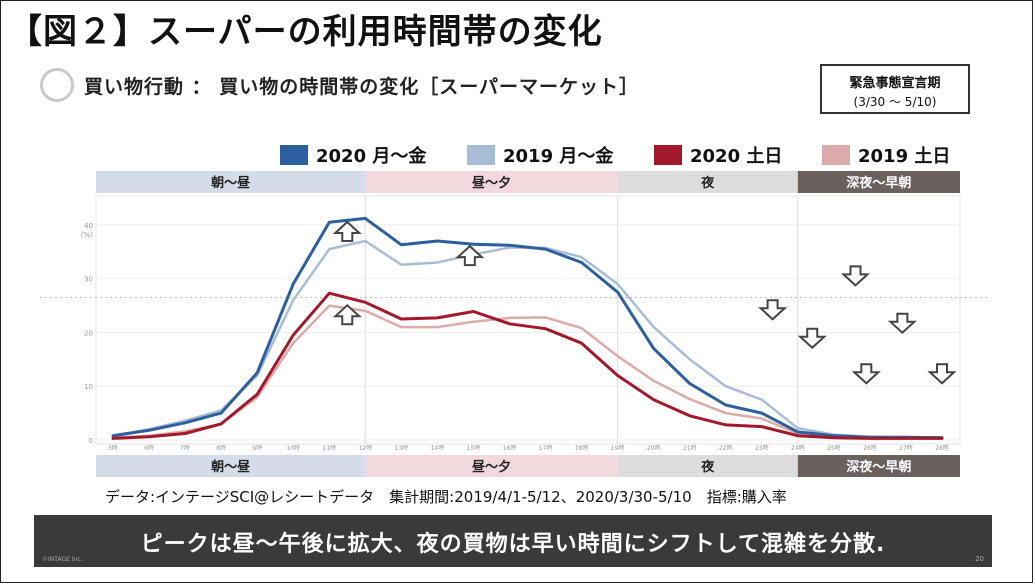 This screenshot has height=583, width=1033. Describe the element at coordinates (762, 448) in the screenshot. I see `x-tick-label: 23時` at that location.